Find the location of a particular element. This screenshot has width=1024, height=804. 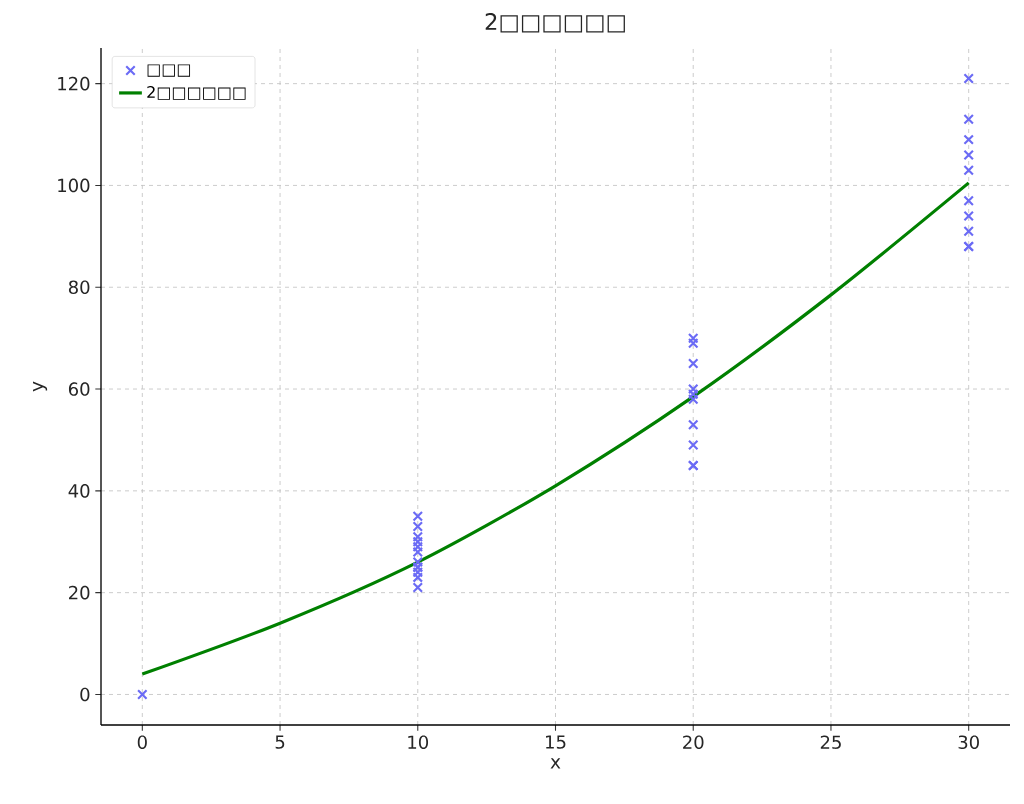

x-tick-label: 15 is located at coordinates (556, 742).